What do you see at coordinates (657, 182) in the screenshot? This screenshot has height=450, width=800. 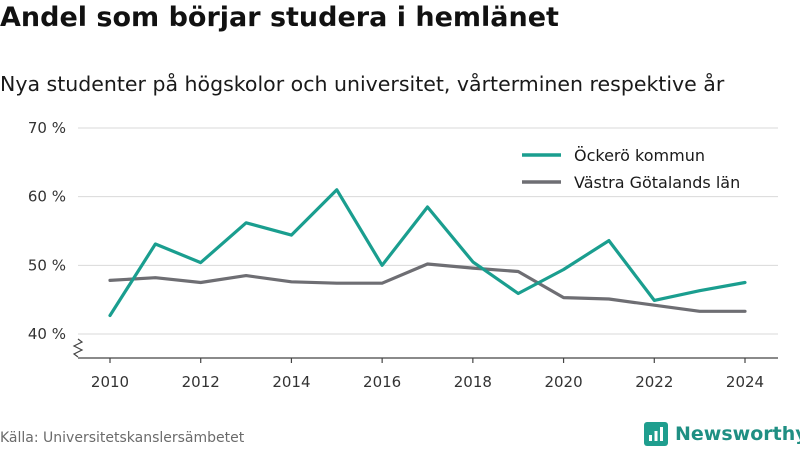 I see `legend-label: Västra Götalands län` at bounding box center [657, 182].